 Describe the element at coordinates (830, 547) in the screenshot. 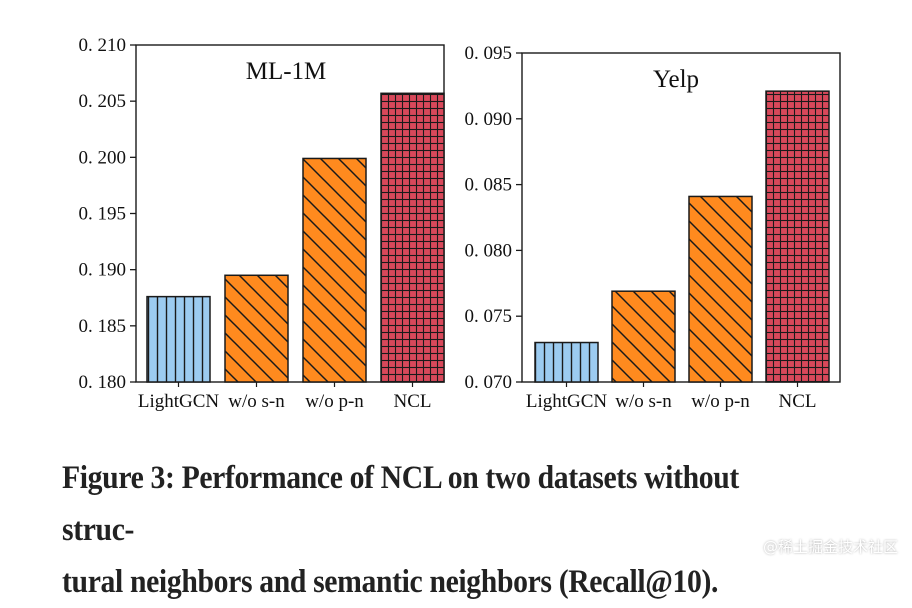

I see `watermark-text: @稀土掘金技术社区` at that location.